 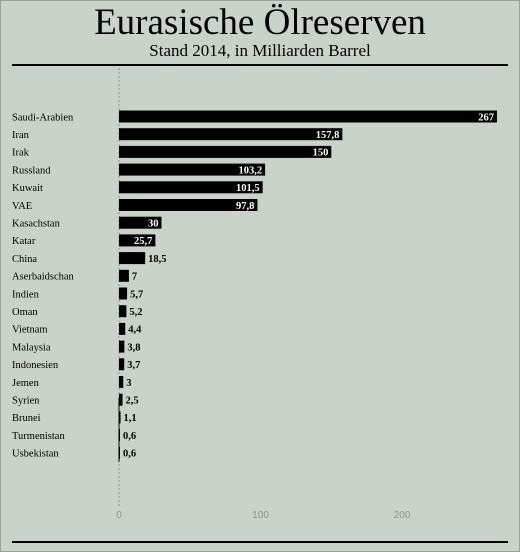 I want to click on category-label: Oman, so click(x=25, y=312).